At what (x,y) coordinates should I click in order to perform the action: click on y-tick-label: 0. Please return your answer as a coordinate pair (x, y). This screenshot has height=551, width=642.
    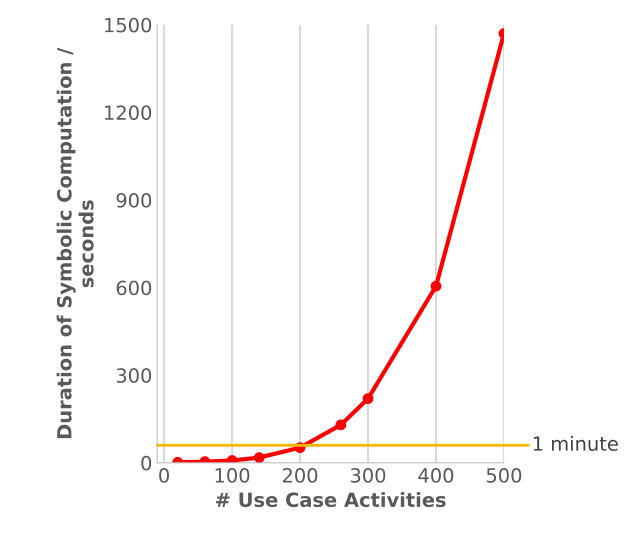
    Looking at the image, I should click on (146, 463).